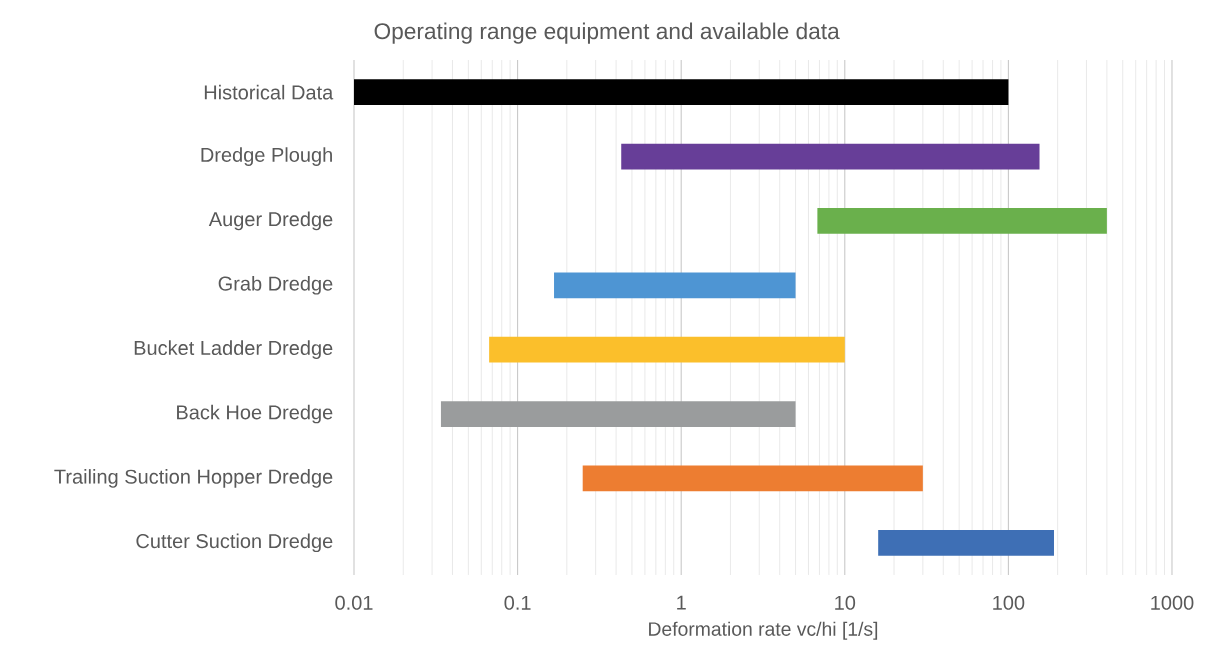 Image resolution: width=1207 pixels, height=659 pixels. Describe the element at coordinates (517, 602) in the screenshot. I see `x-tick-label: 0.1` at that location.